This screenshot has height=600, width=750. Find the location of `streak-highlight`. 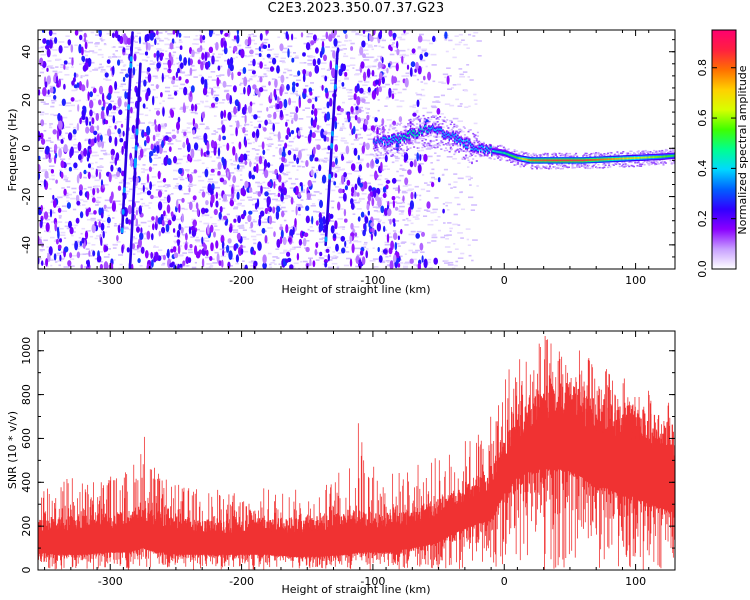

streak-highlight is located at coordinates (332, 145).